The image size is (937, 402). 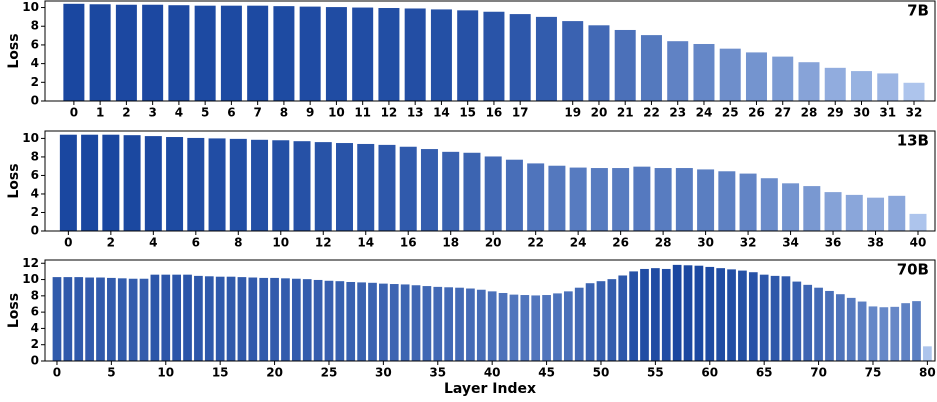 I want to click on x-tick-label: 11, so click(x=362, y=113).